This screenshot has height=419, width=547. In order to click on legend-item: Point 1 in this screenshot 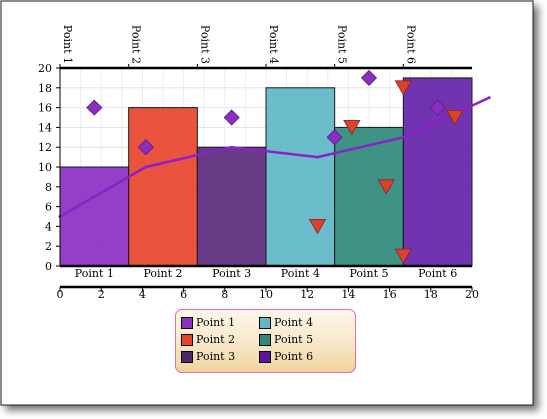, I will do `click(219, 322)`.